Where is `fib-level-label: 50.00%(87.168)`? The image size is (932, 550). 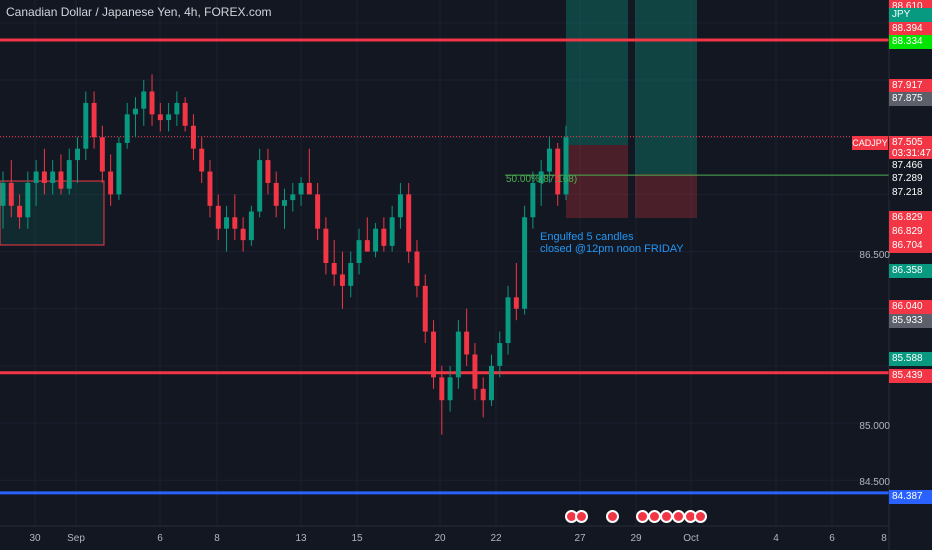 fib-level-label: 50.00%(87.168) is located at coordinates (542, 179).